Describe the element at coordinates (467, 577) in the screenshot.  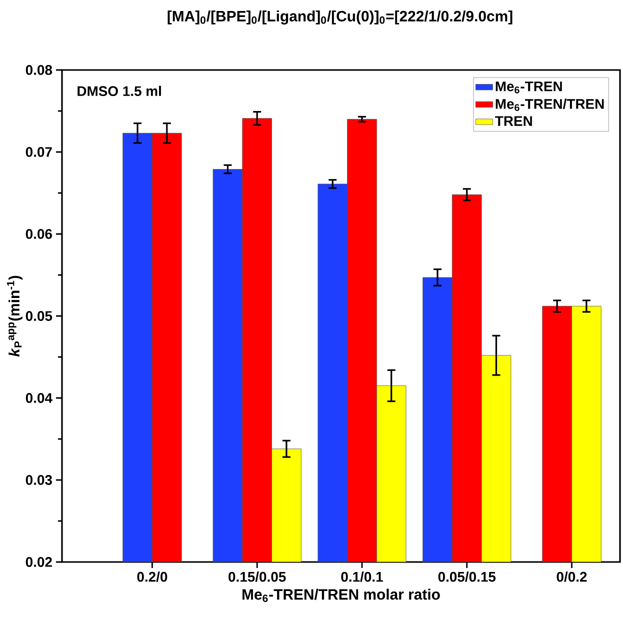
I see `x-tick-label: 0.05/0.15` at that location.